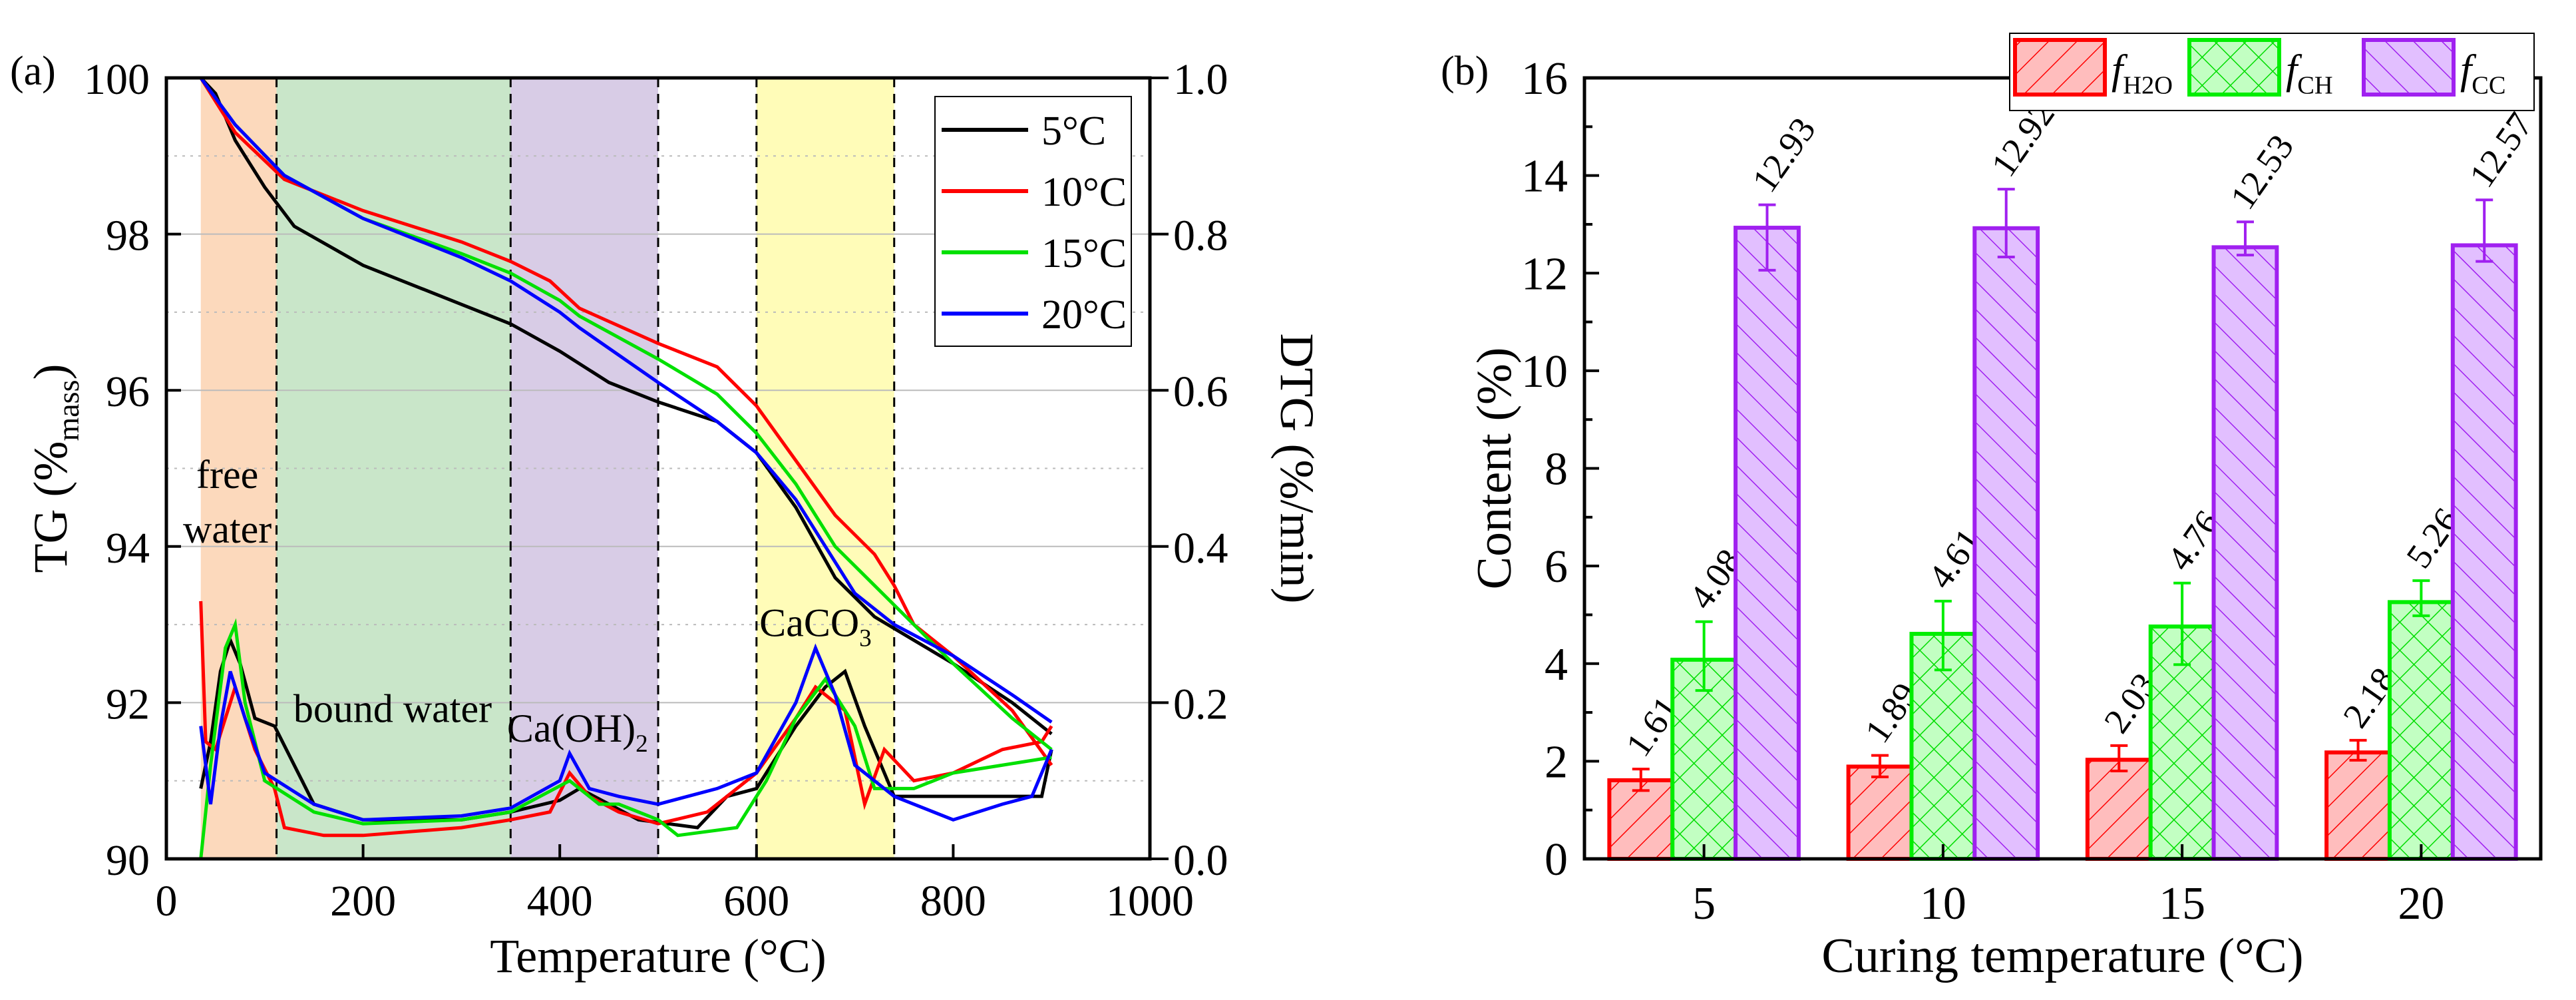  I want to click on annotation-main: water, so click(227, 529).